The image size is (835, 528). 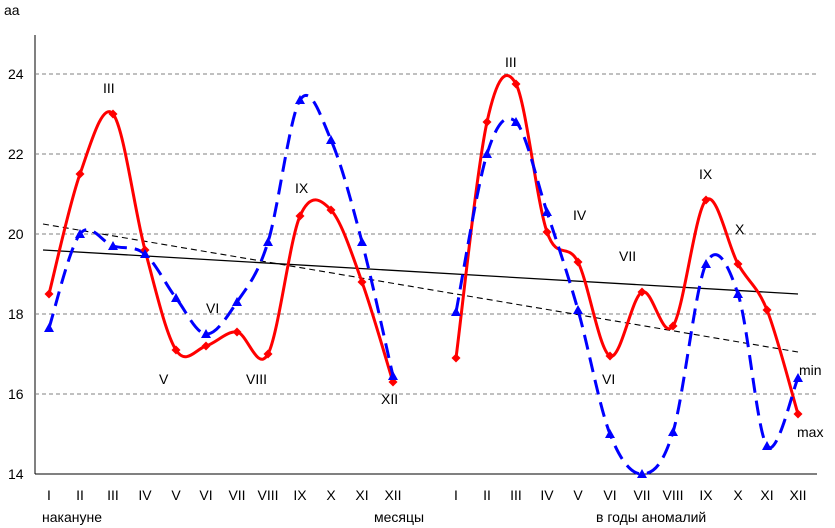 What do you see at coordinates (16, 154) in the screenshot?
I see `y-tick-label: 22` at bounding box center [16, 154].